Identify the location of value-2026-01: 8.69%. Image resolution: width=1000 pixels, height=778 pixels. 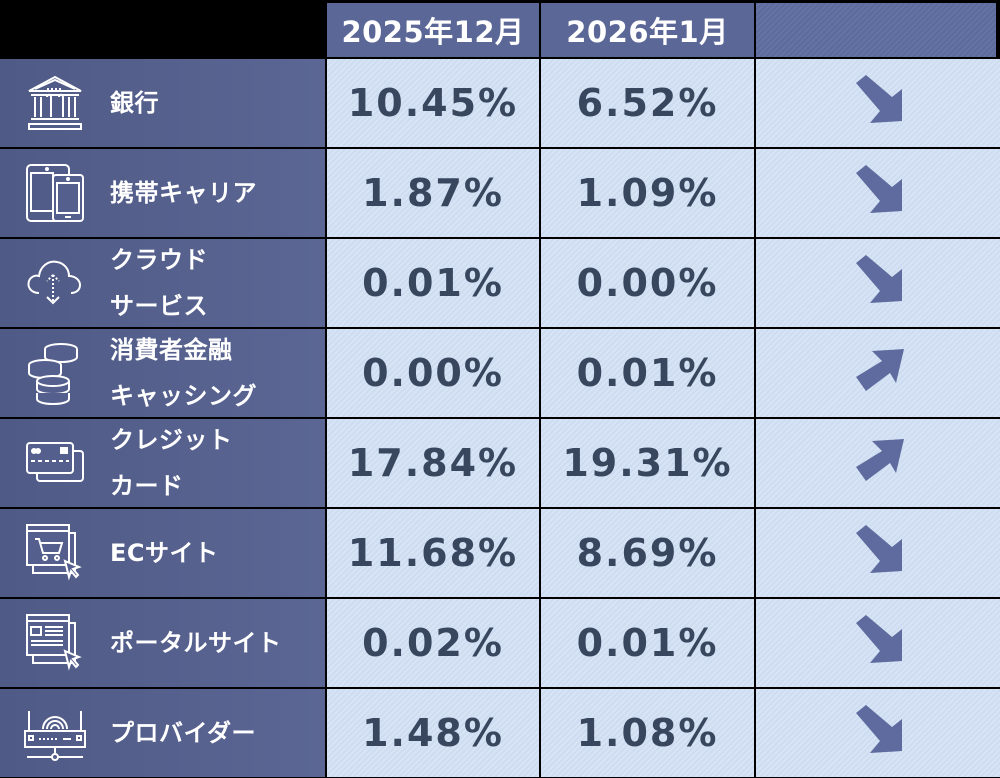
(647, 553).